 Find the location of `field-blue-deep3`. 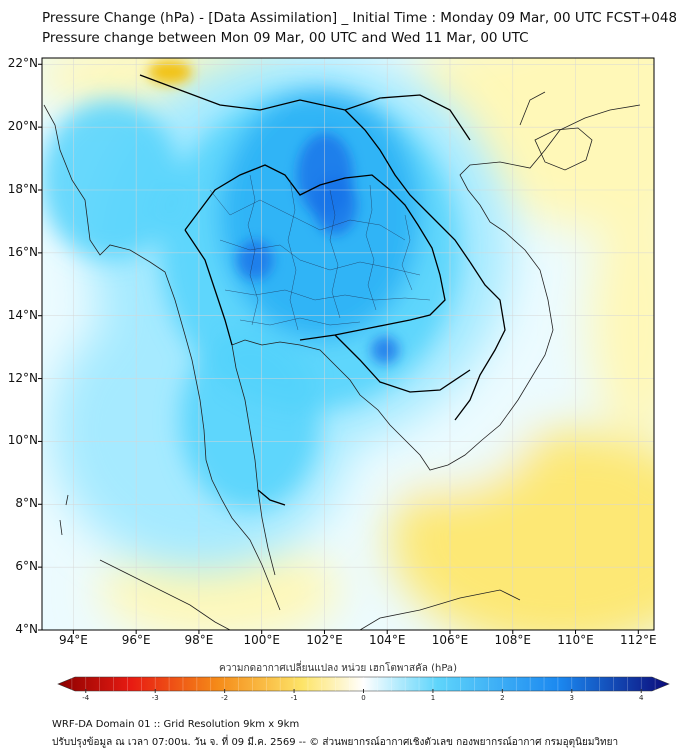

field-blue-deep3 is located at coordinates (255, 260).